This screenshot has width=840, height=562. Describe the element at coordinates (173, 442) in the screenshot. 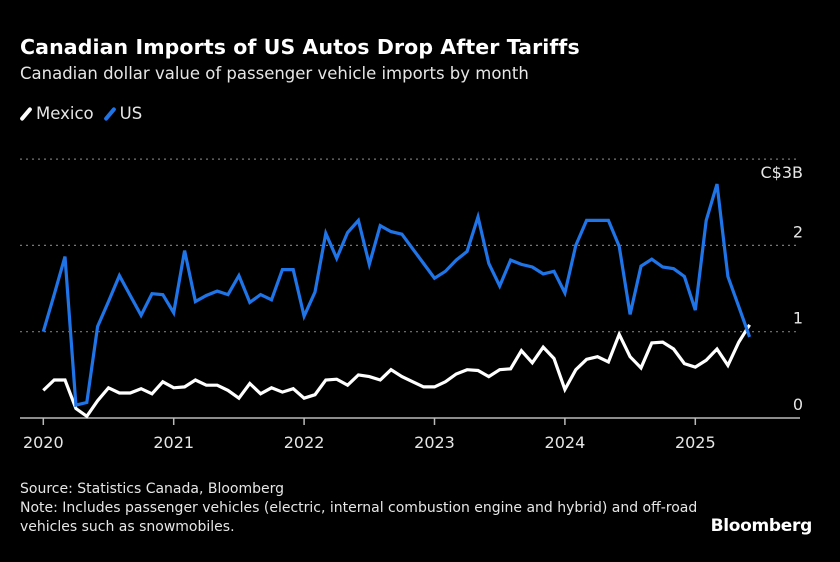

I see `x-tick-label: 2021` at that location.